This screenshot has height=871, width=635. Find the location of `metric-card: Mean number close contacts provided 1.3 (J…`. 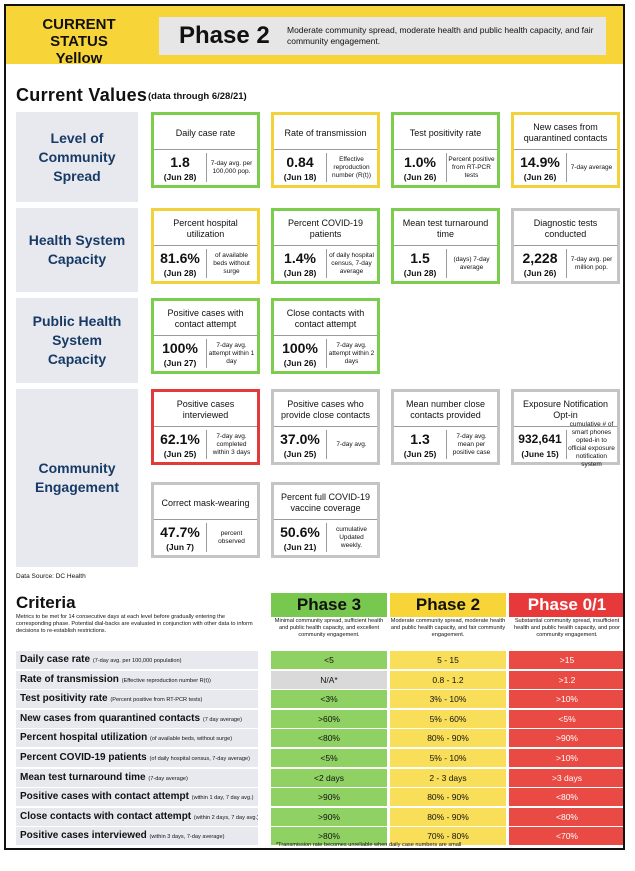

metric-card: Mean number close contacts provided 1.3 (J… is located at coordinates (445, 427).